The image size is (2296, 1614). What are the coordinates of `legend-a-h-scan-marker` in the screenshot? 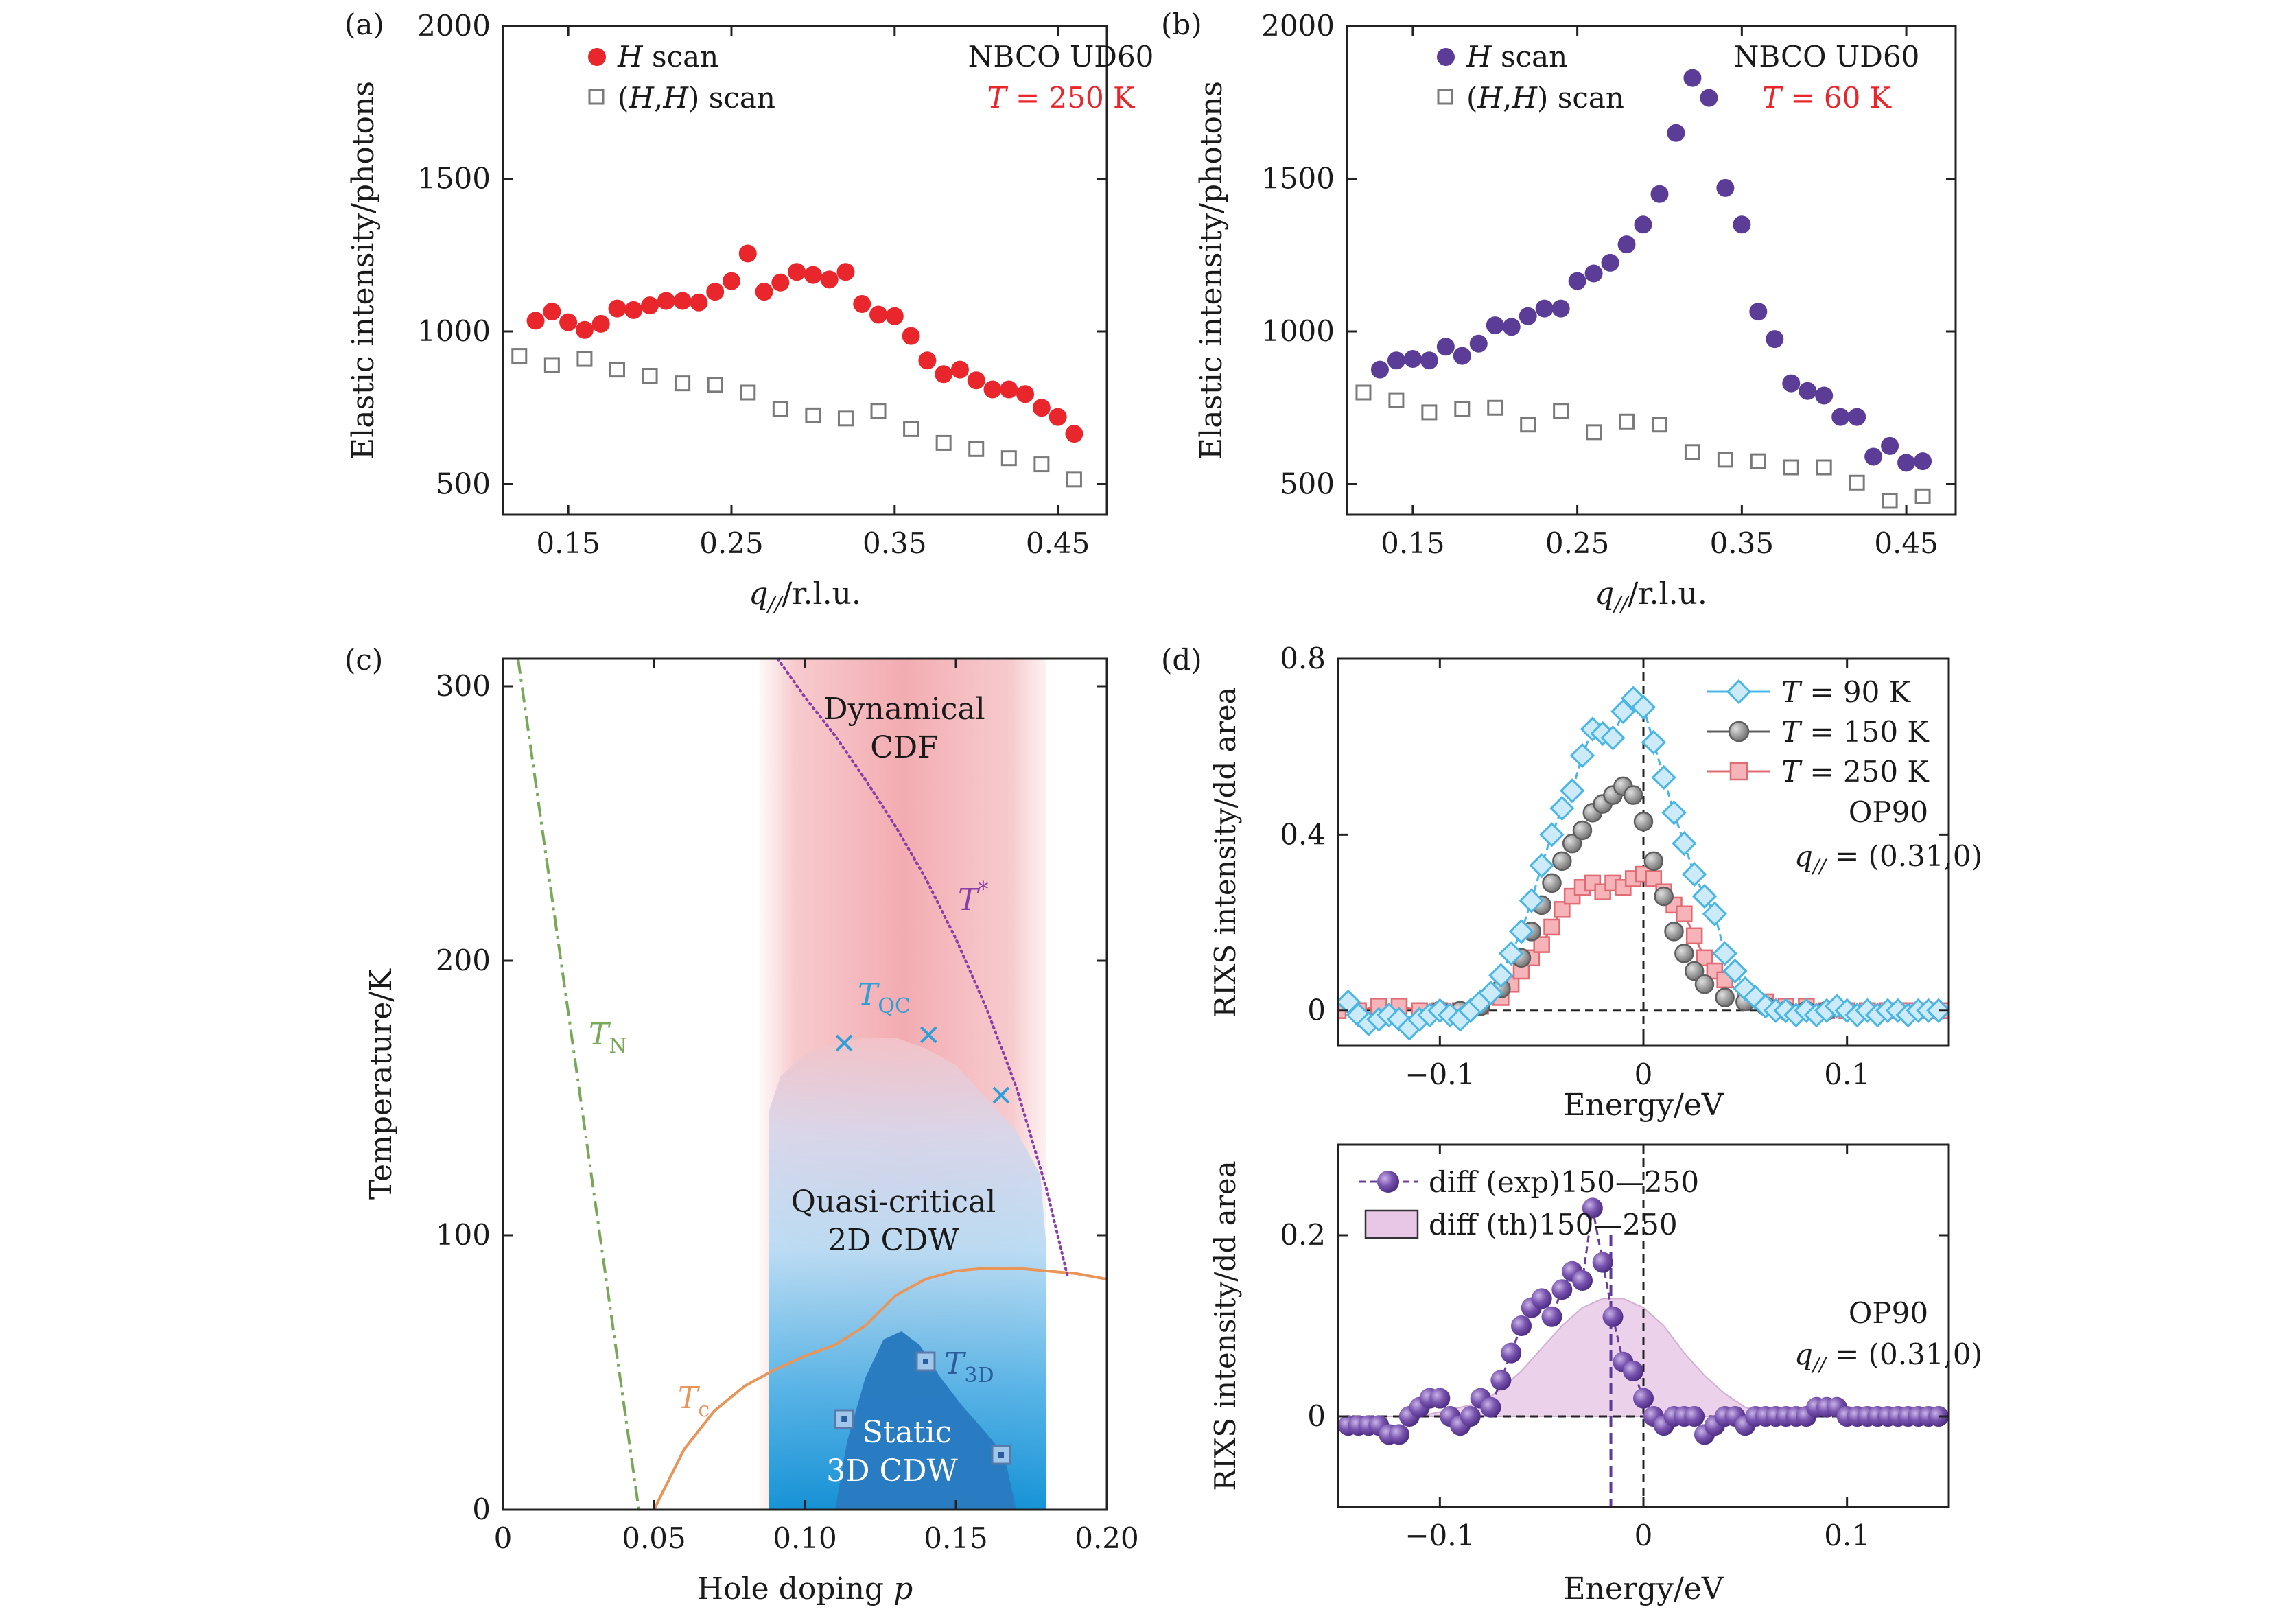 It's located at (597, 57).